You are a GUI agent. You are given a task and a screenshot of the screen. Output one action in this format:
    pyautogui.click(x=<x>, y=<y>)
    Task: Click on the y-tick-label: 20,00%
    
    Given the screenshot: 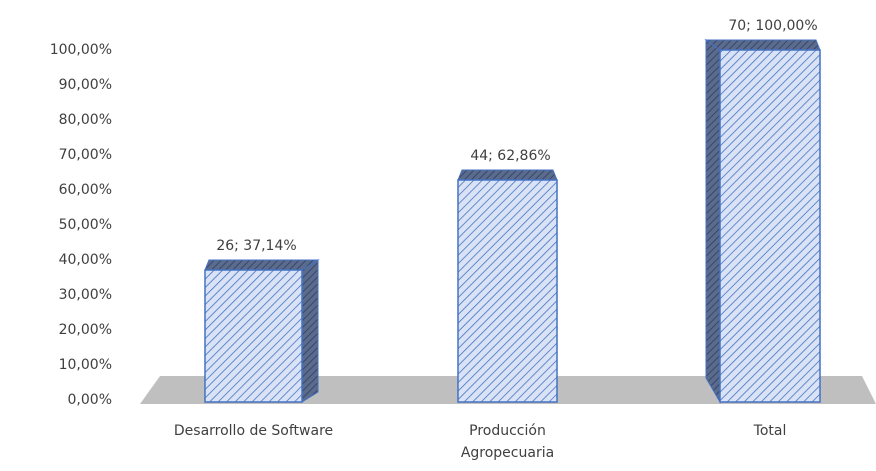 What is the action you would take?
    pyautogui.click(x=85, y=330)
    